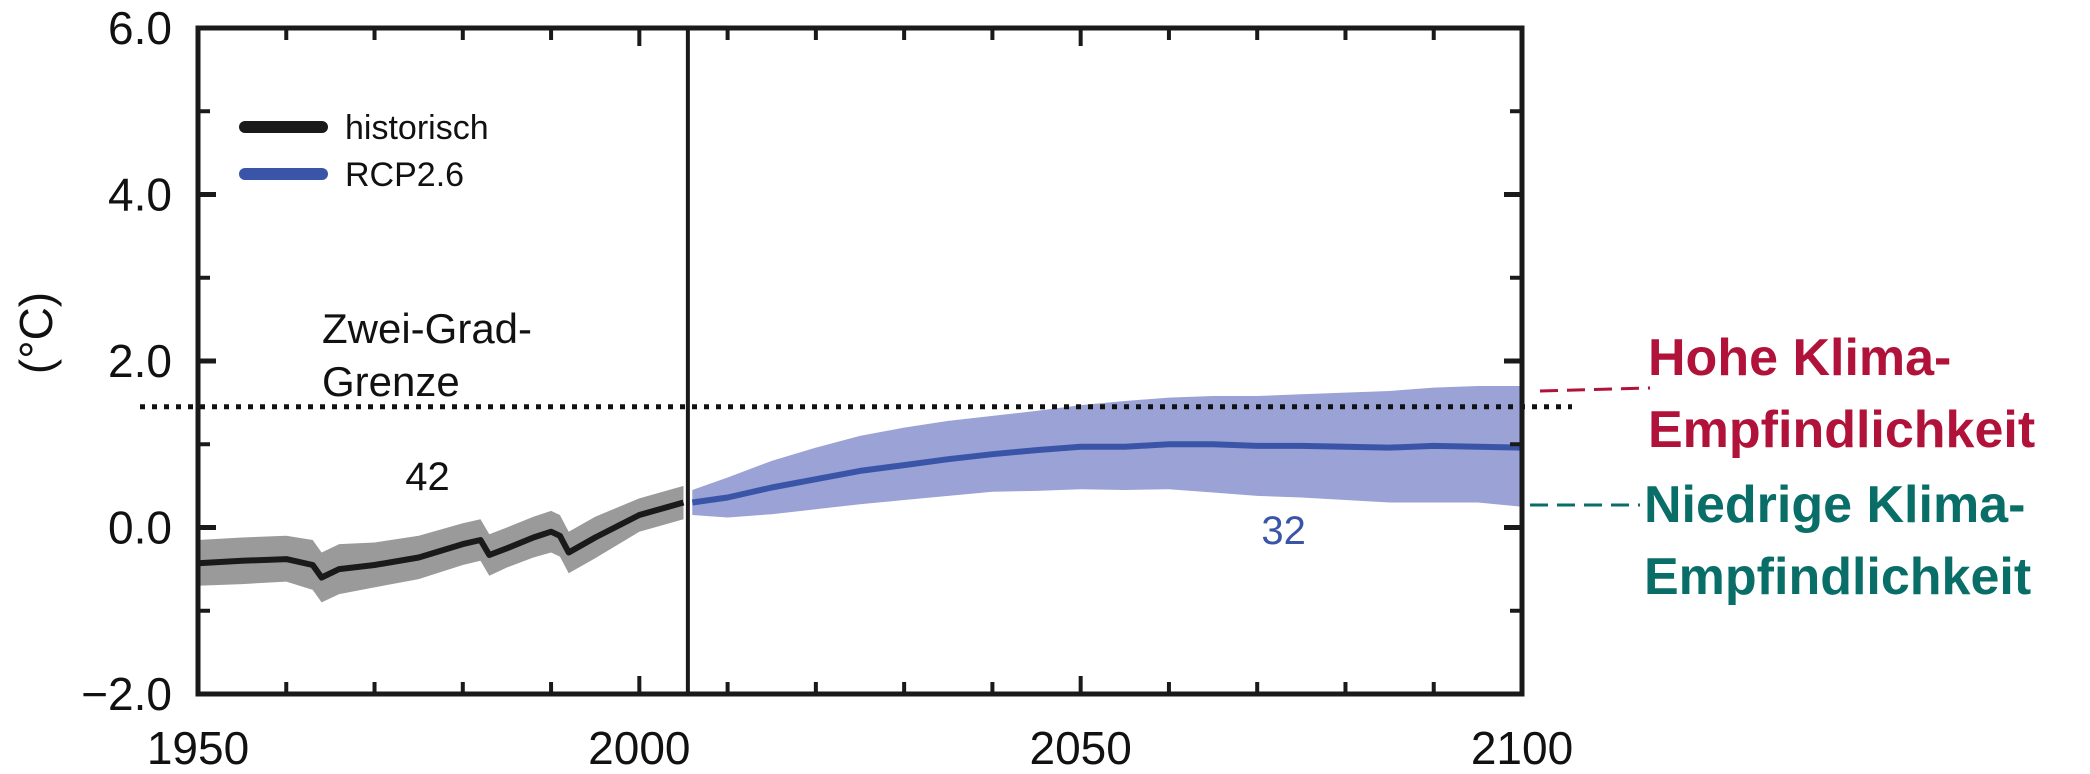 This screenshot has width=2090, height=774. What do you see at coordinates (1834, 505) in the screenshot?
I see `low-sensitivity-label-line1: Niedrige Klima-` at bounding box center [1834, 505].